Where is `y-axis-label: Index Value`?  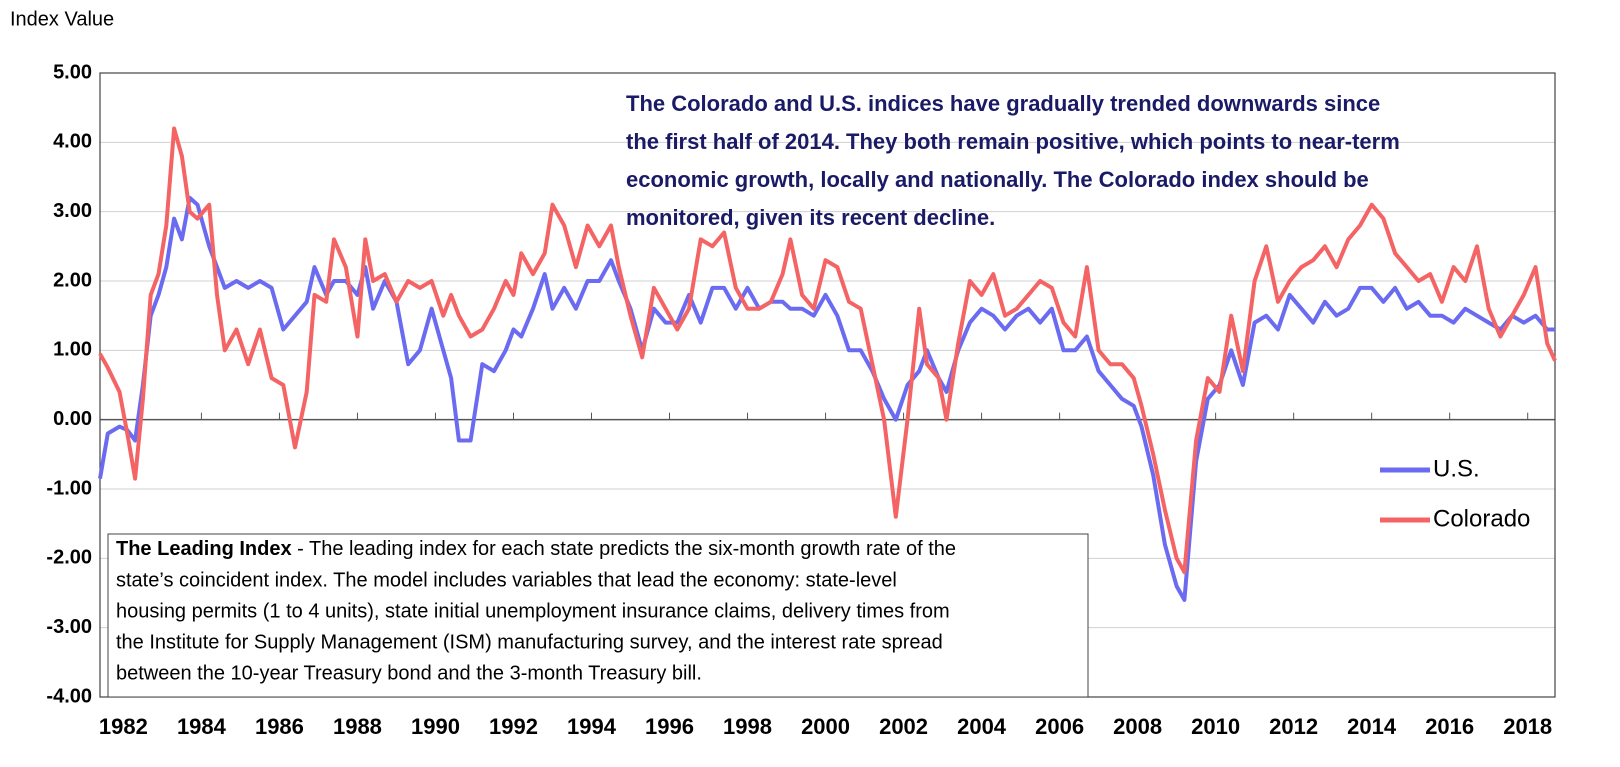 y-axis-label: Index Value is located at coordinates (62, 19).